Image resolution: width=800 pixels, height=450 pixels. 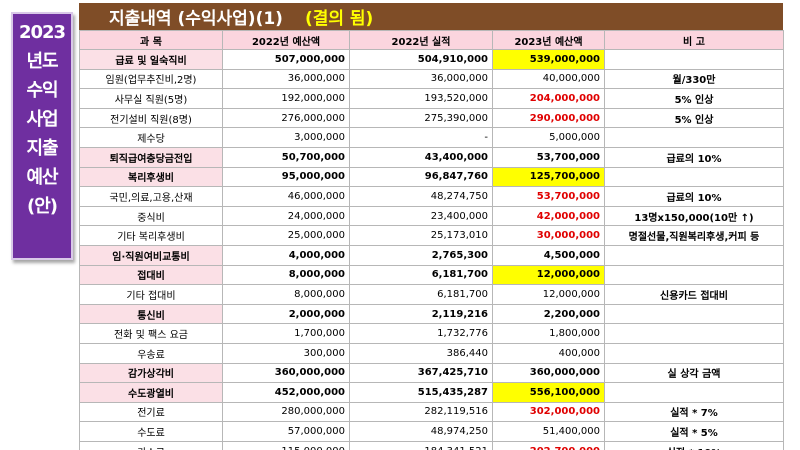 What do you see at coordinates (694, 118) in the screenshot?
I see `row-note-cell: 5% 인상` at bounding box center [694, 118].